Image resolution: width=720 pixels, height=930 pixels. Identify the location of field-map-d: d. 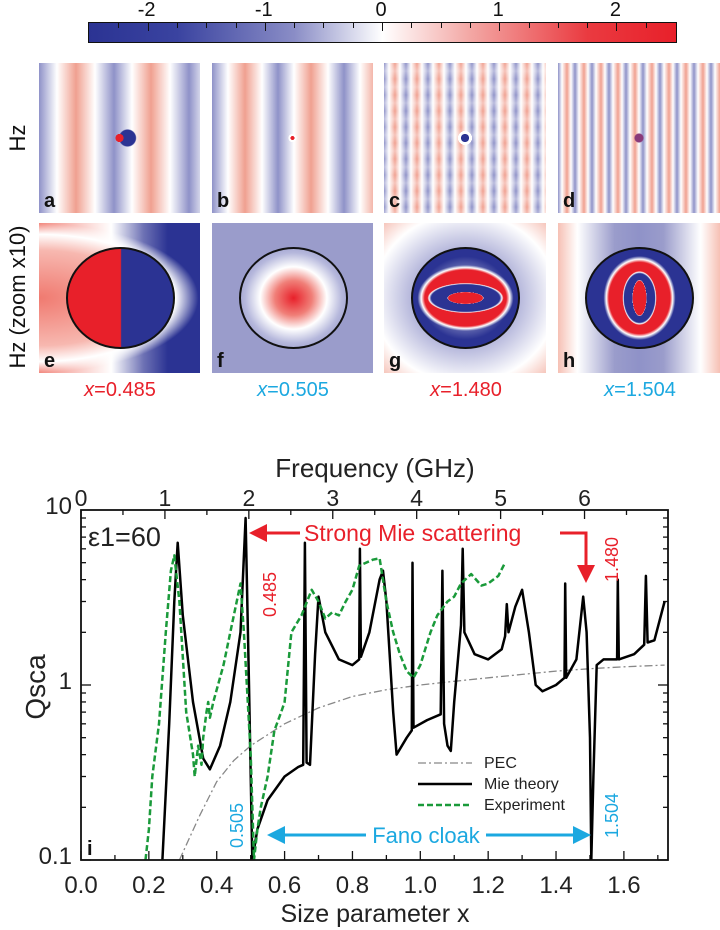
(639, 138).